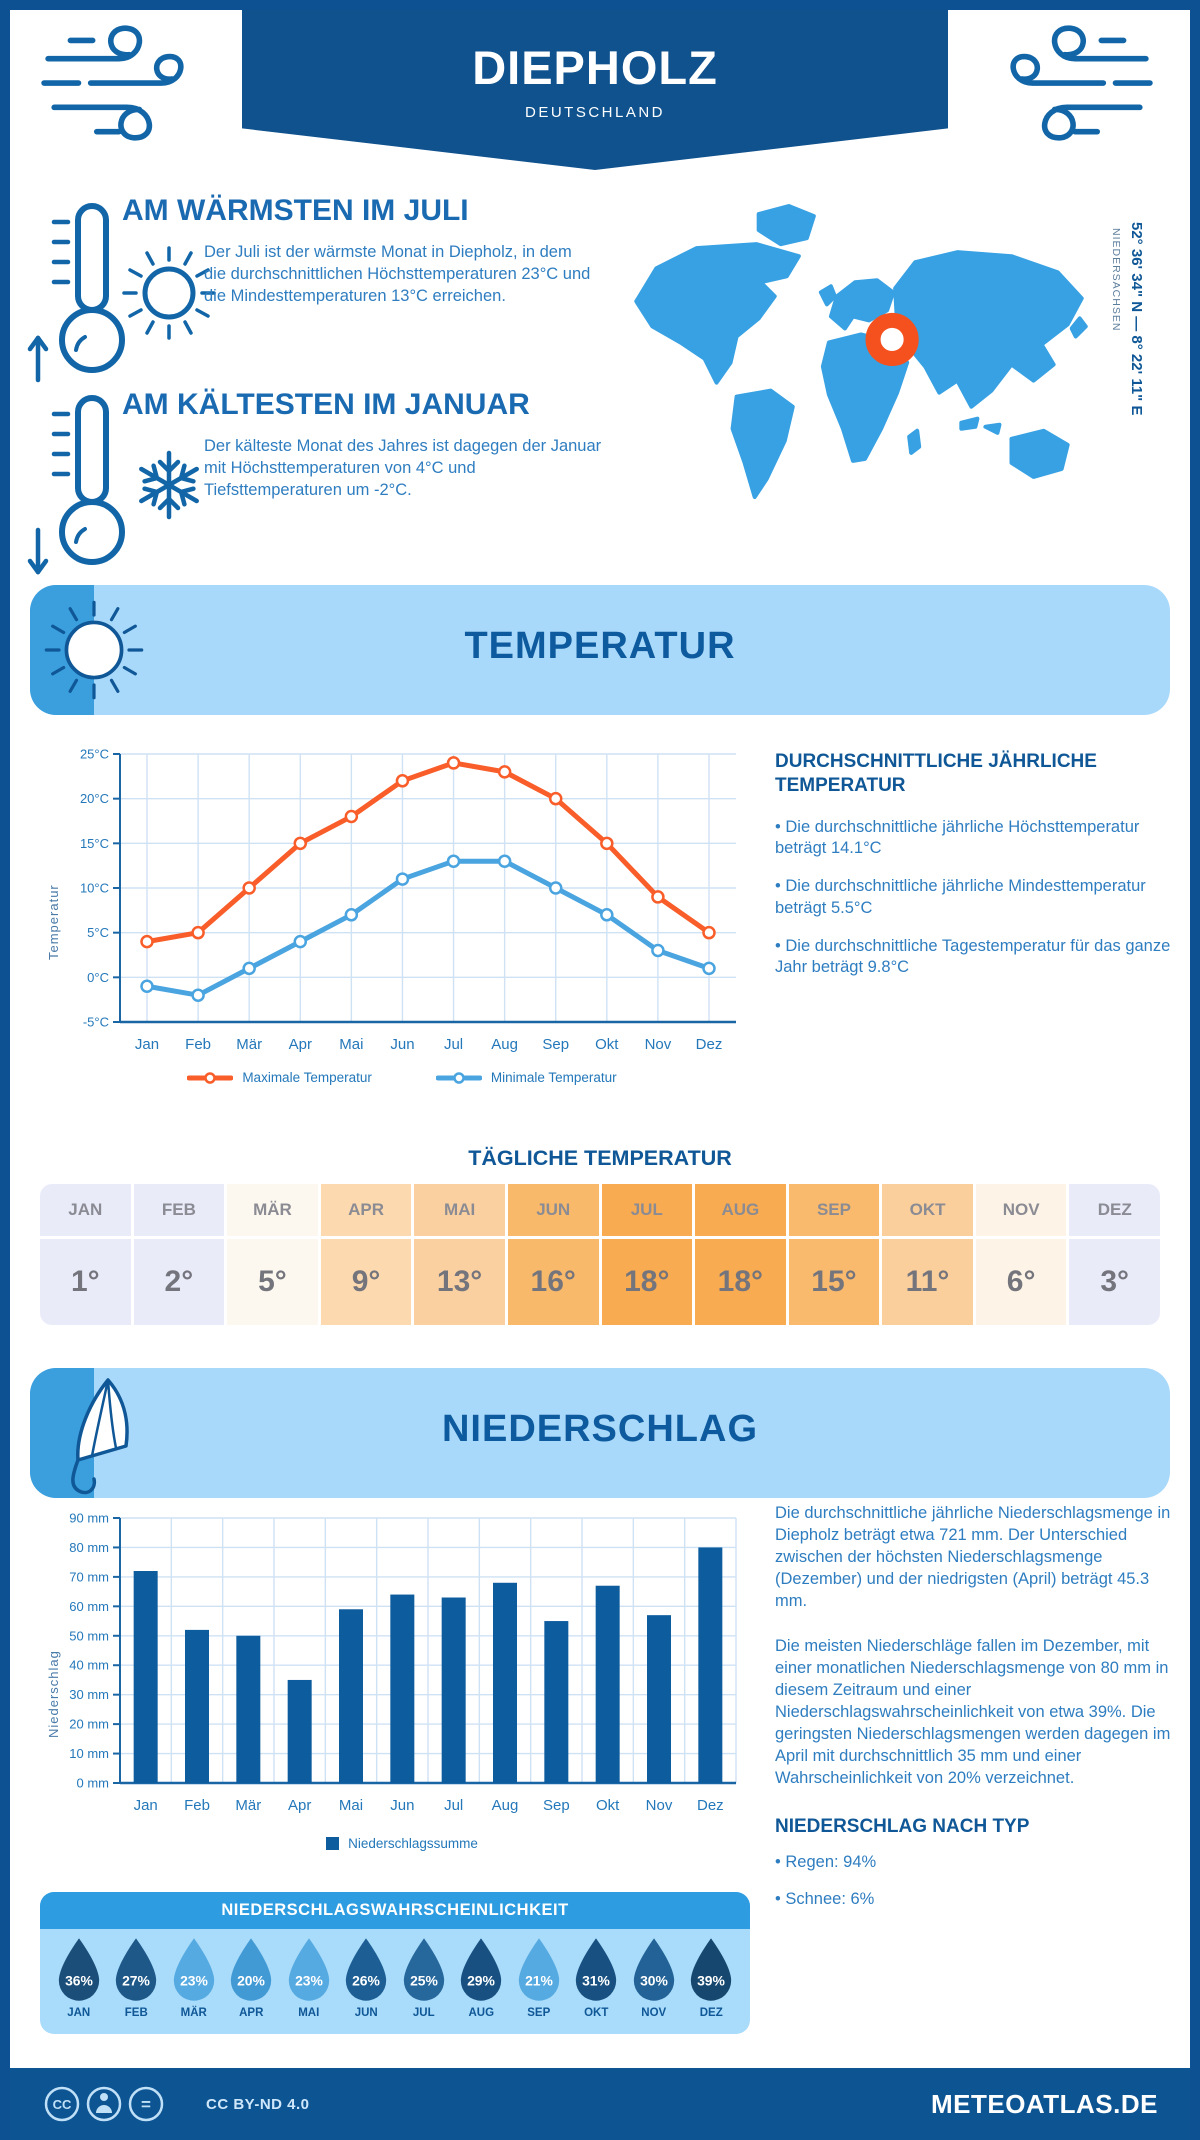  What do you see at coordinates (89, 1724) in the screenshot?
I see `svg-text: 20 mm` at bounding box center [89, 1724].